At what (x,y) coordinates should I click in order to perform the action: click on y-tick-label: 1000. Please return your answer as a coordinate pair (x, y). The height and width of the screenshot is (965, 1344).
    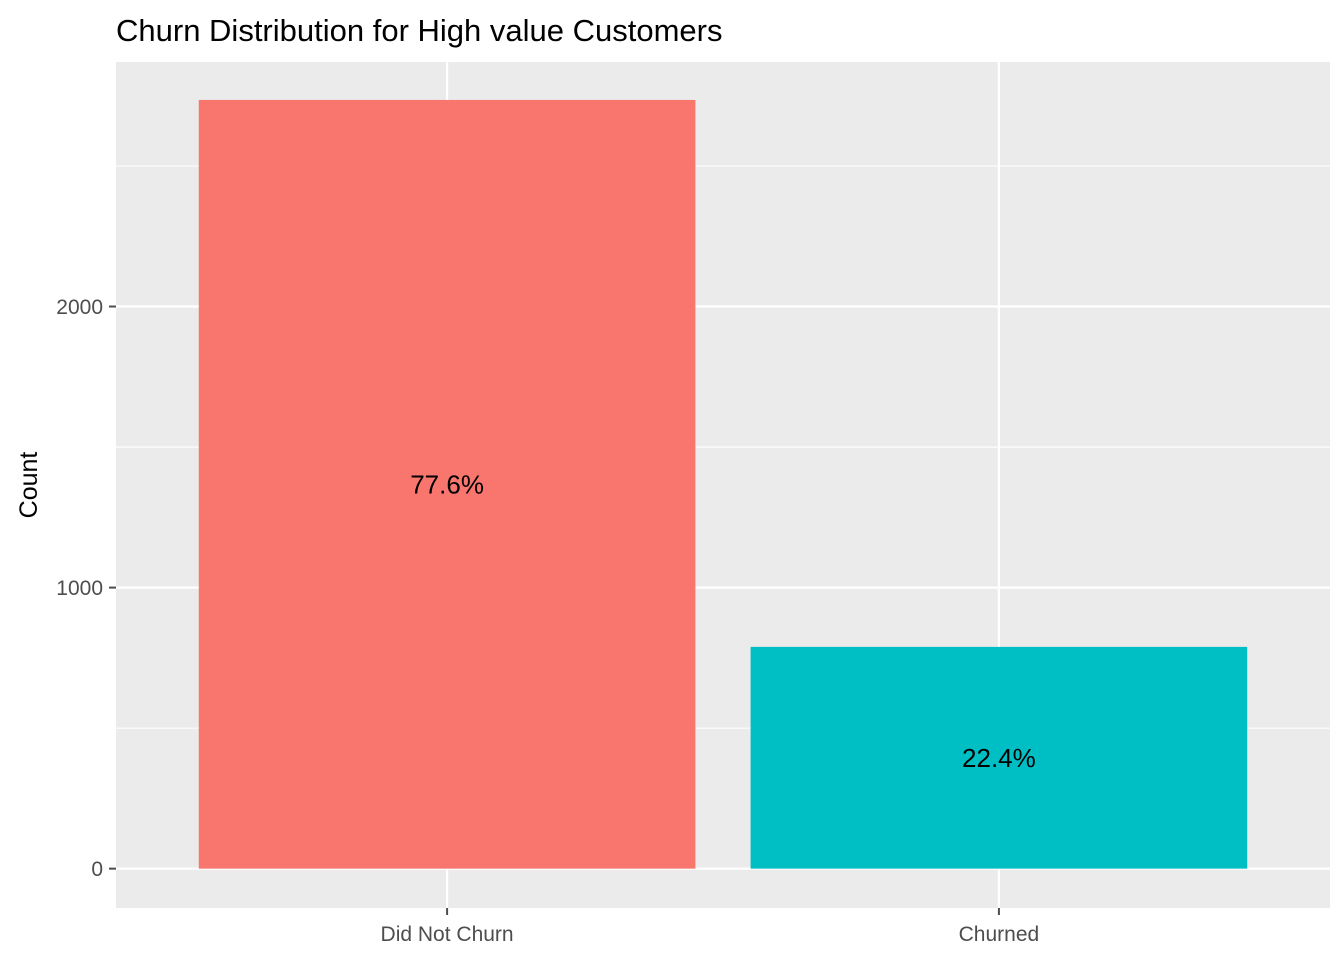
    Looking at the image, I should click on (79, 588).